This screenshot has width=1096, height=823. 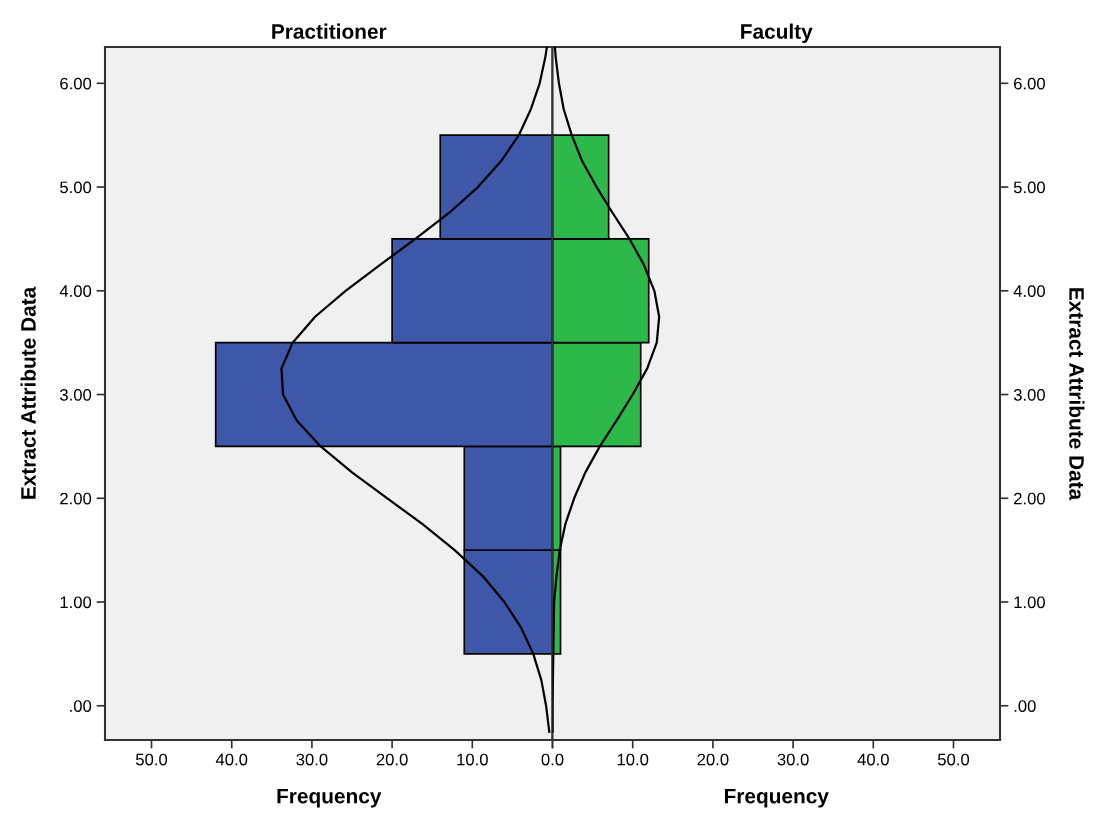 What do you see at coordinates (329, 31) in the screenshot?
I see `chart-title: Practitioner` at bounding box center [329, 31].